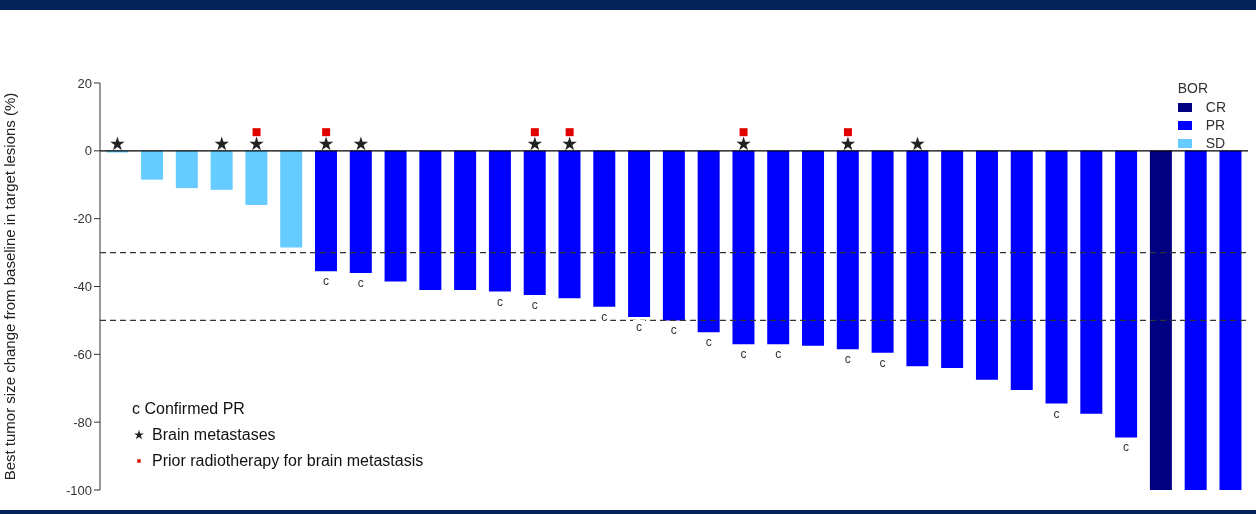  Describe the element at coordinates (189, 409) in the screenshot. I see `annotation: c Confirmed PR` at that location.